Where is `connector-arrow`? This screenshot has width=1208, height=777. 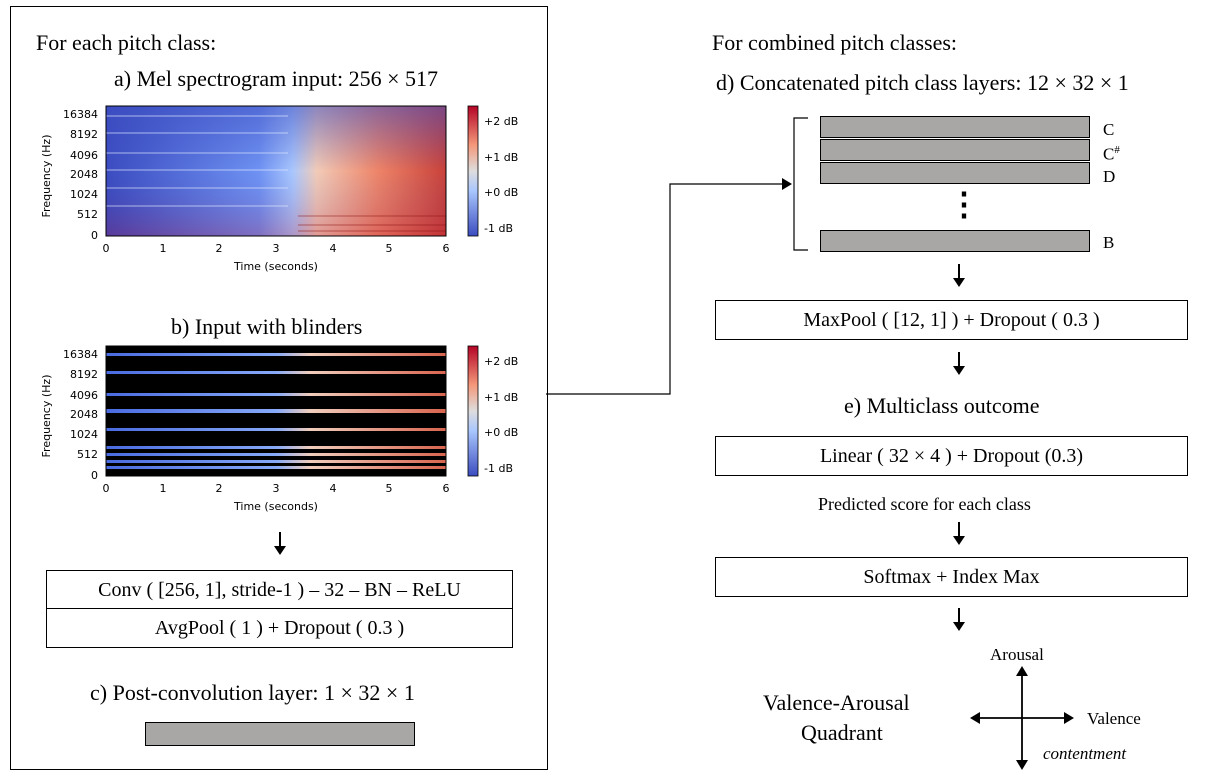
connector-arrow is located at coordinates (669, 286).